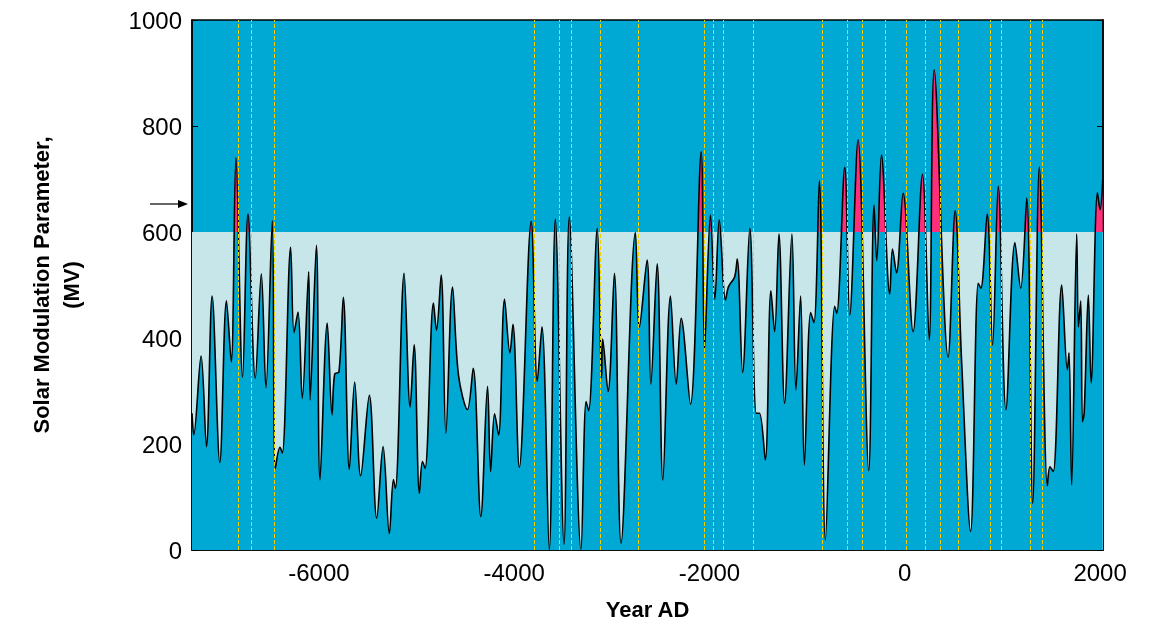  I want to click on y-tick-label: 600, so click(161, 232).